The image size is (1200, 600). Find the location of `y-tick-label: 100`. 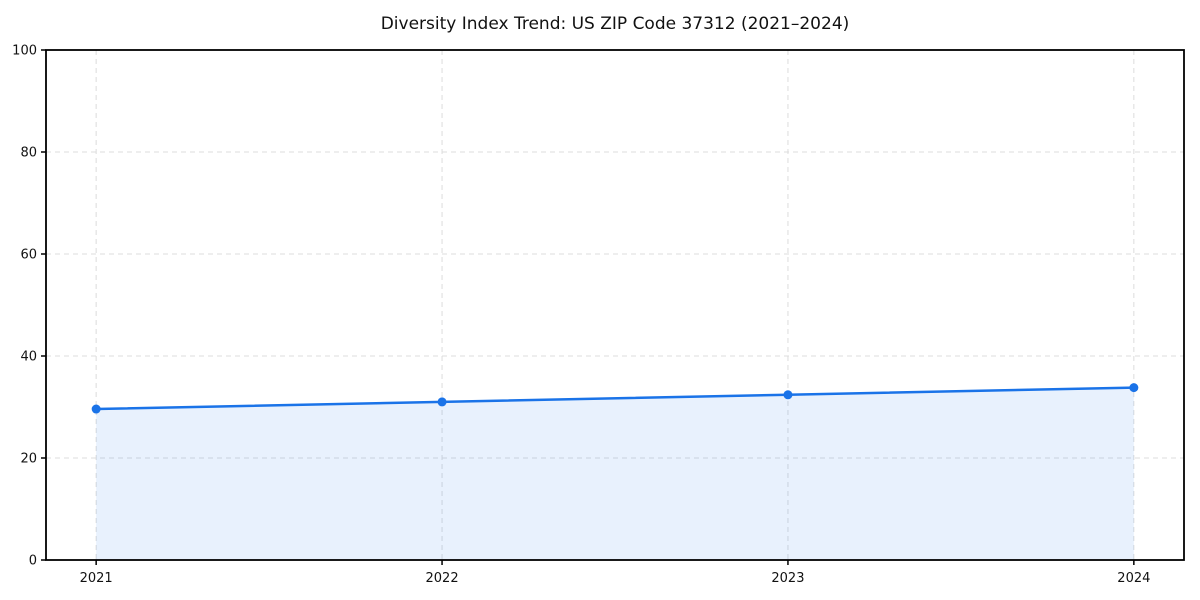

y-tick-label: 100 is located at coordinates (24, 51).